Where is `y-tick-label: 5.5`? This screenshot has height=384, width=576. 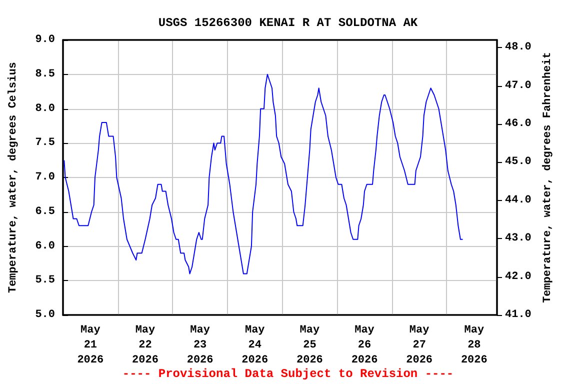
y-tick-label: 5.5 is located at coordinates (45, 280).